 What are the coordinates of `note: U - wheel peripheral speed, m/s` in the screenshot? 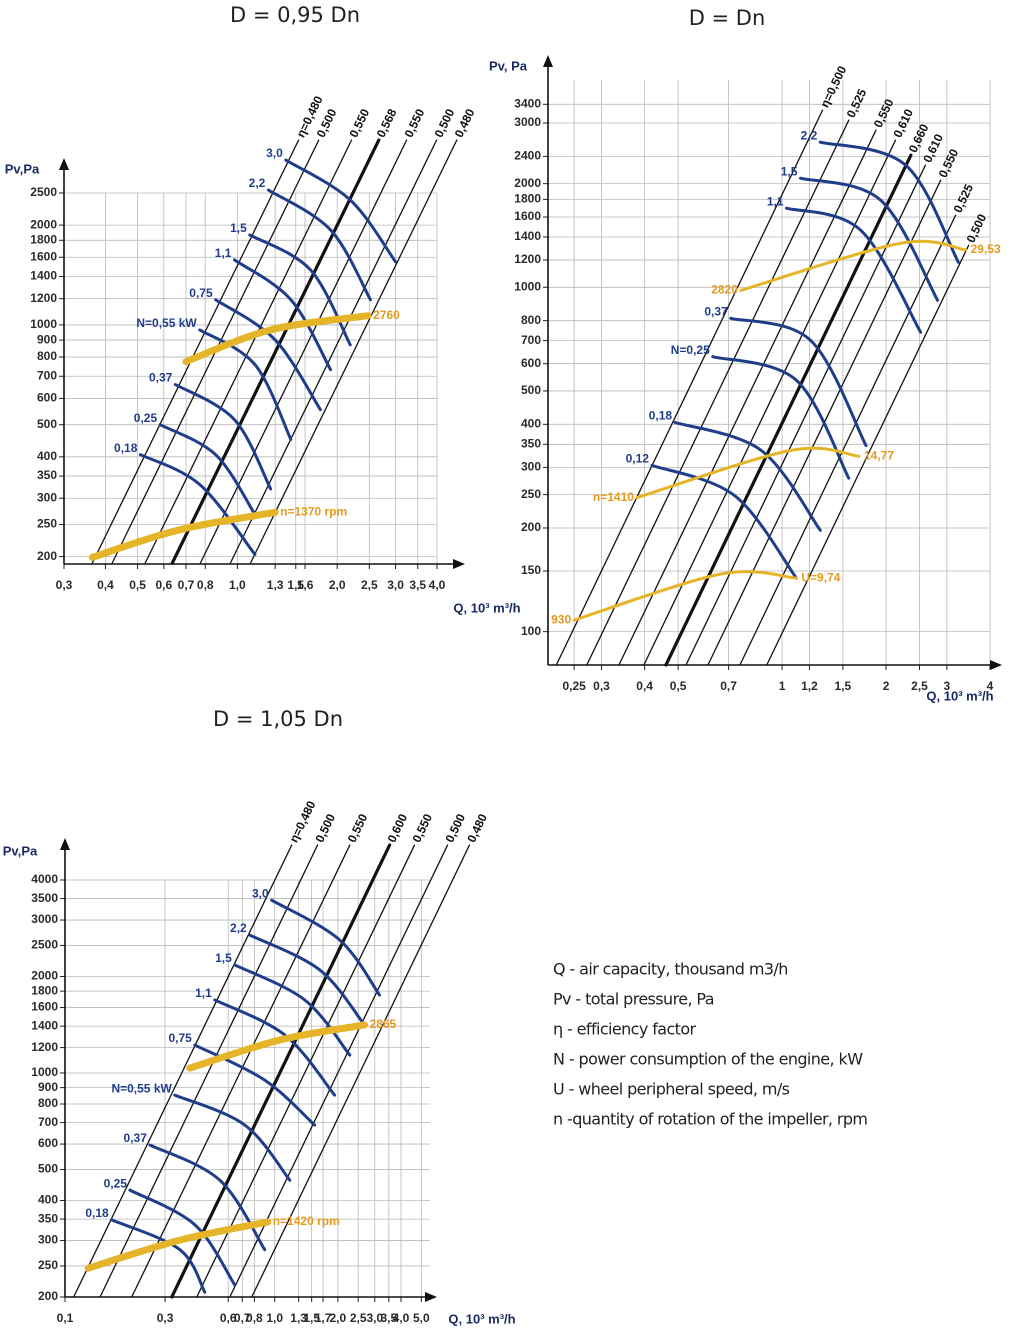 It's located at (671, 1089).